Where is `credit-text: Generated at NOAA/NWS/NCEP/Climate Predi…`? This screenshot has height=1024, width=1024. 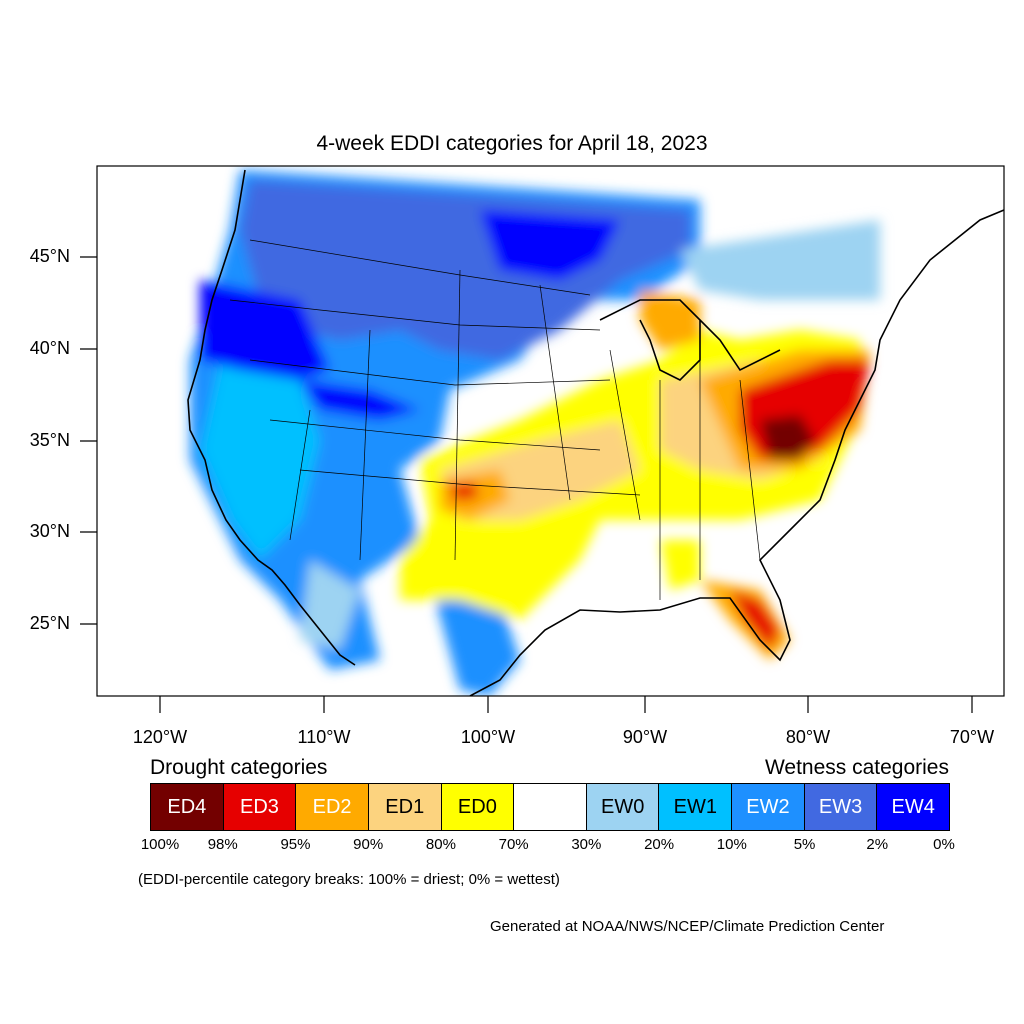 credit-text: Generated at NOAA/NWS/NCEP/Climate Predi… is located at coordinates (687, 926).